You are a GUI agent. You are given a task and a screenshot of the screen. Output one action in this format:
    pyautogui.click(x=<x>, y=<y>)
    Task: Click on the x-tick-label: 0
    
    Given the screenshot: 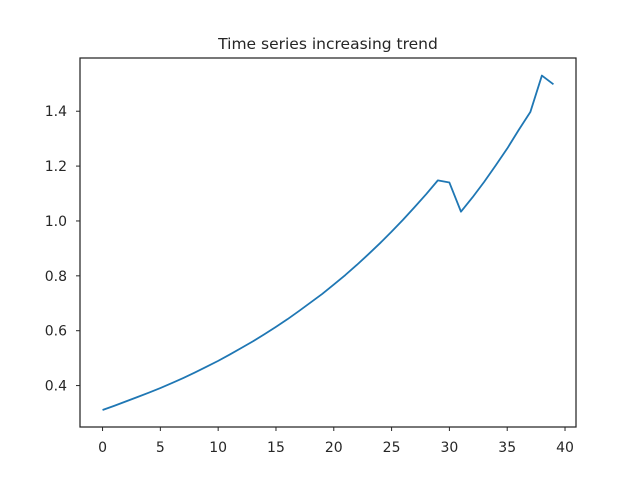 What is the action you would take?
    pyautogui.click(x=102, y=448)
    